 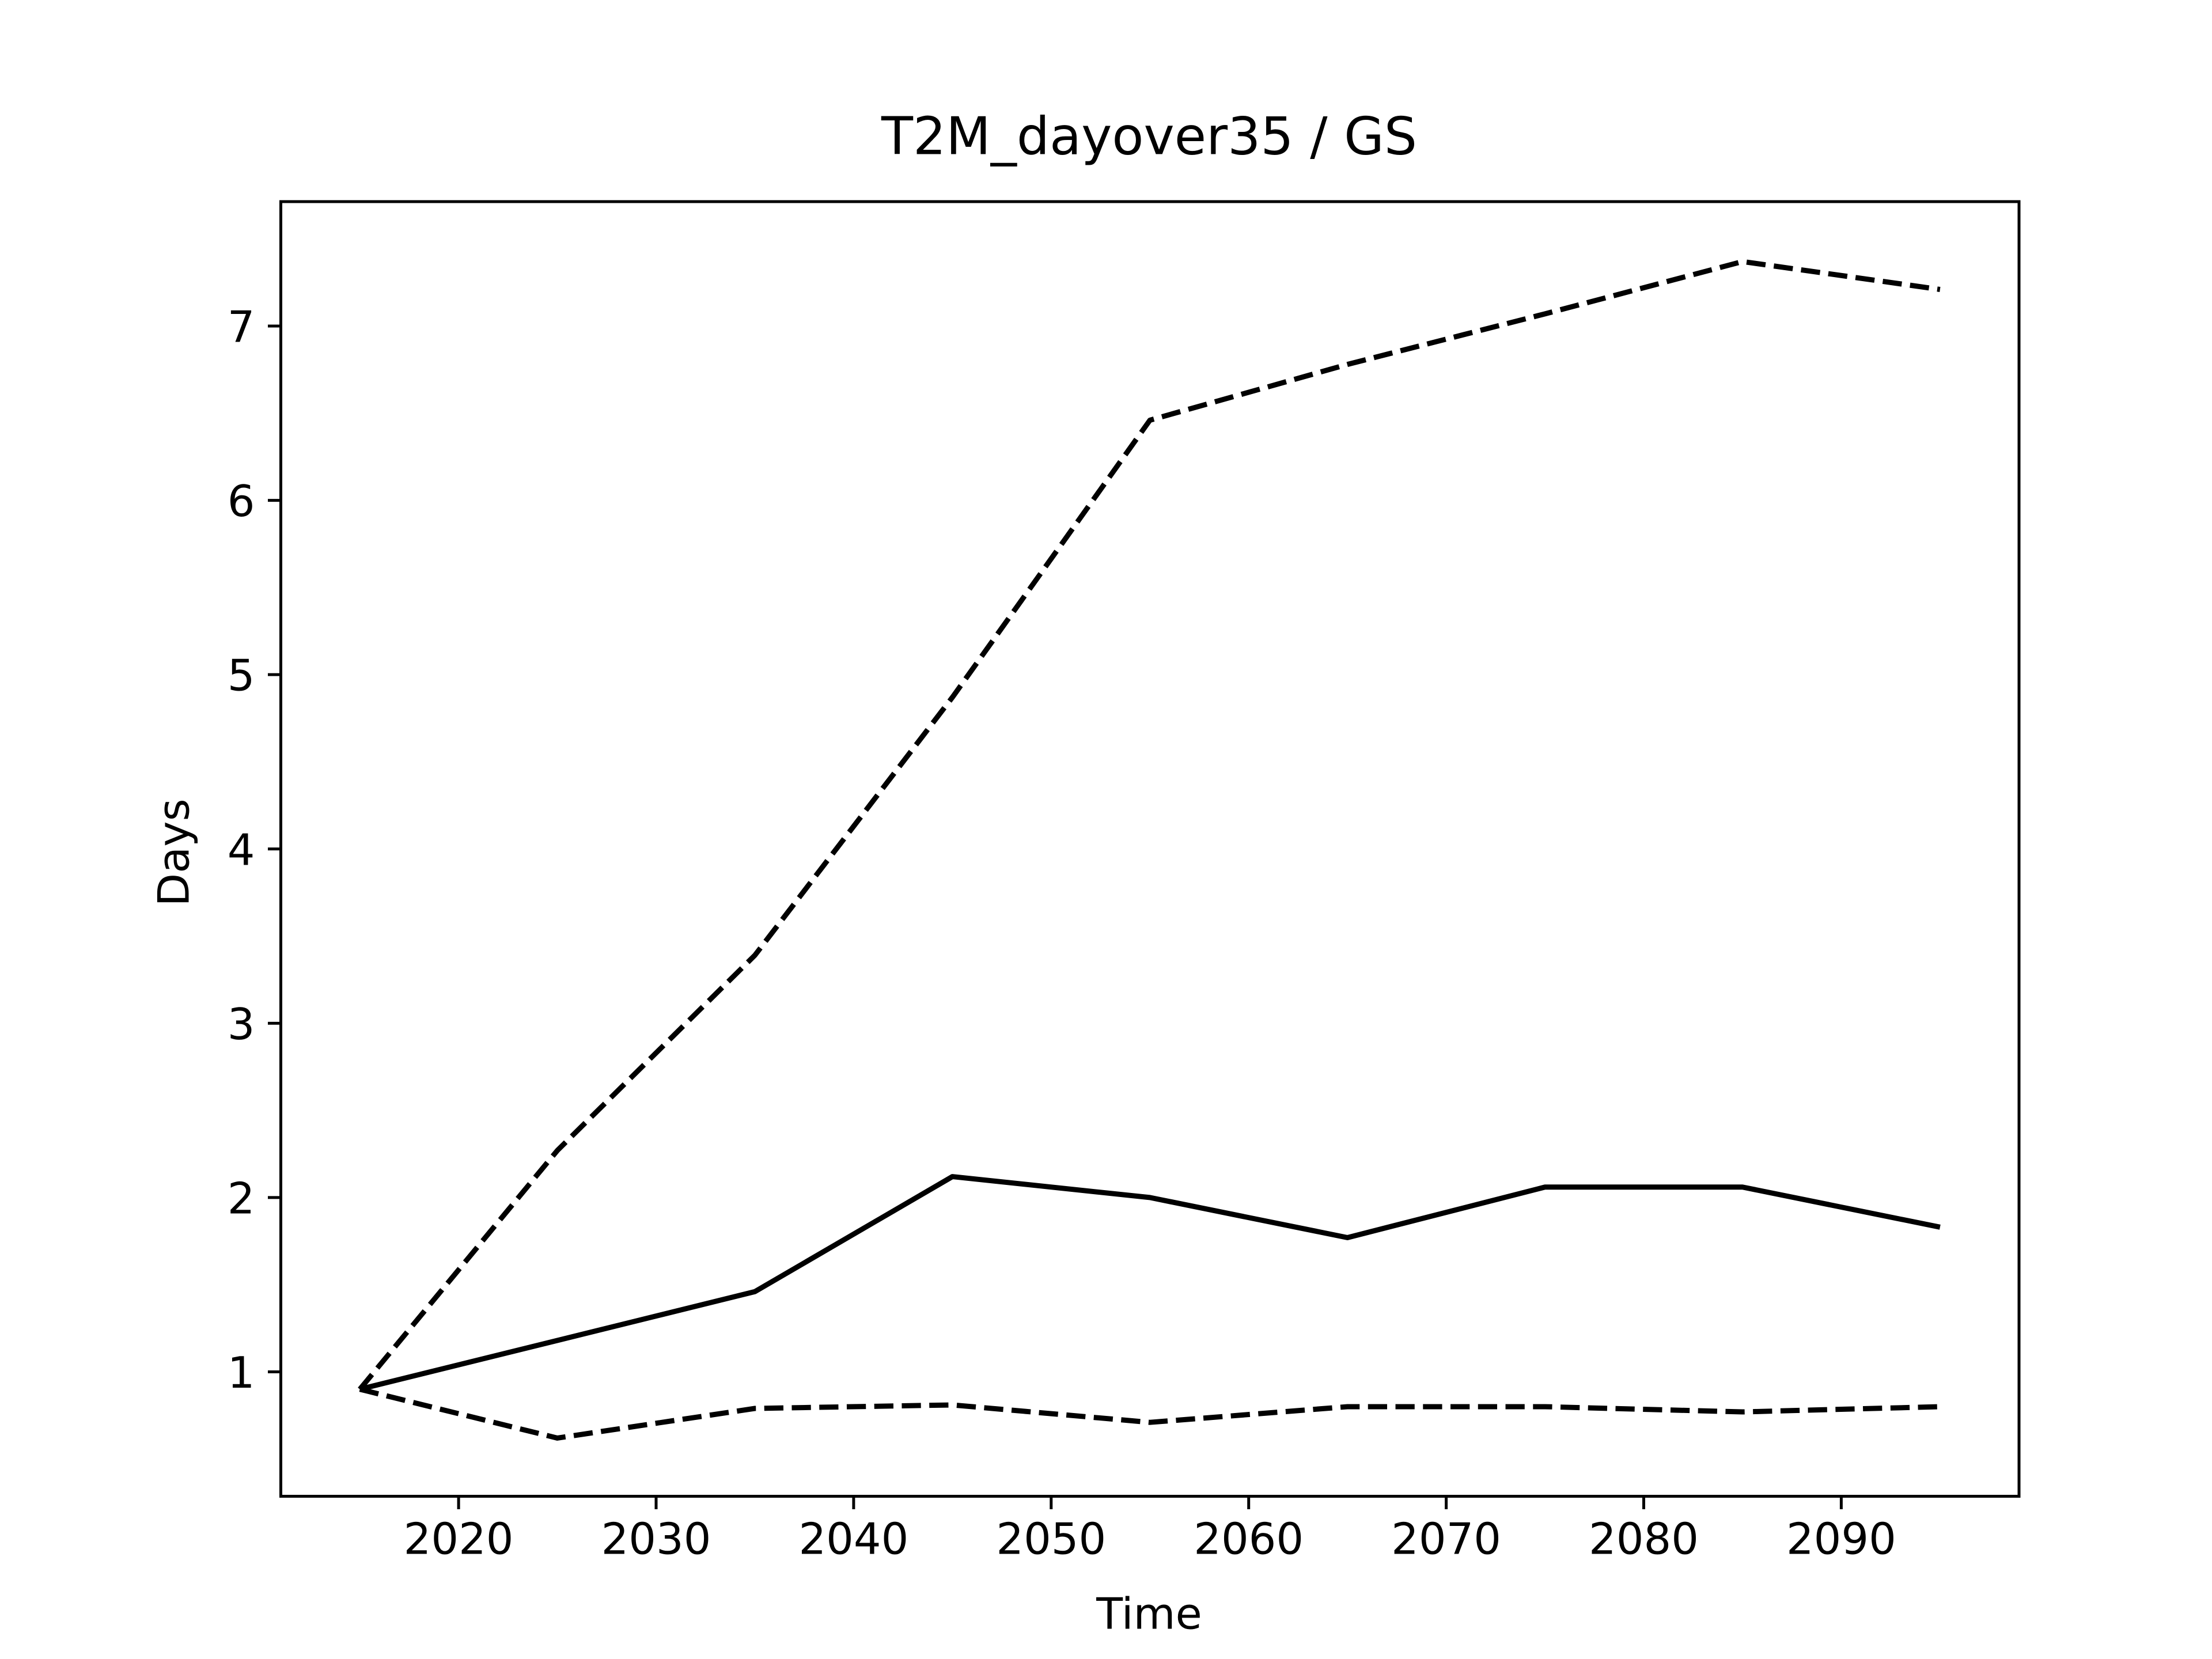 I want to click on x-tick-label: 2090, so click(x=1841, y=1539).